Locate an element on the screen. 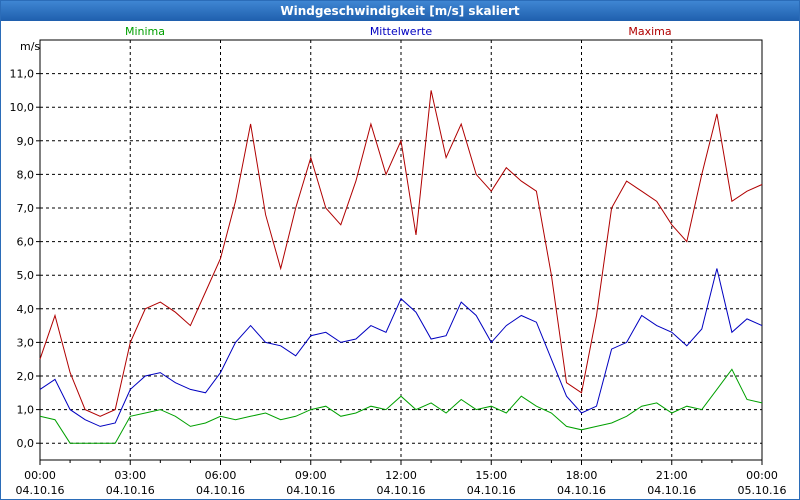  x-tick-time: 15:00 is located at coordinates (491, 475).